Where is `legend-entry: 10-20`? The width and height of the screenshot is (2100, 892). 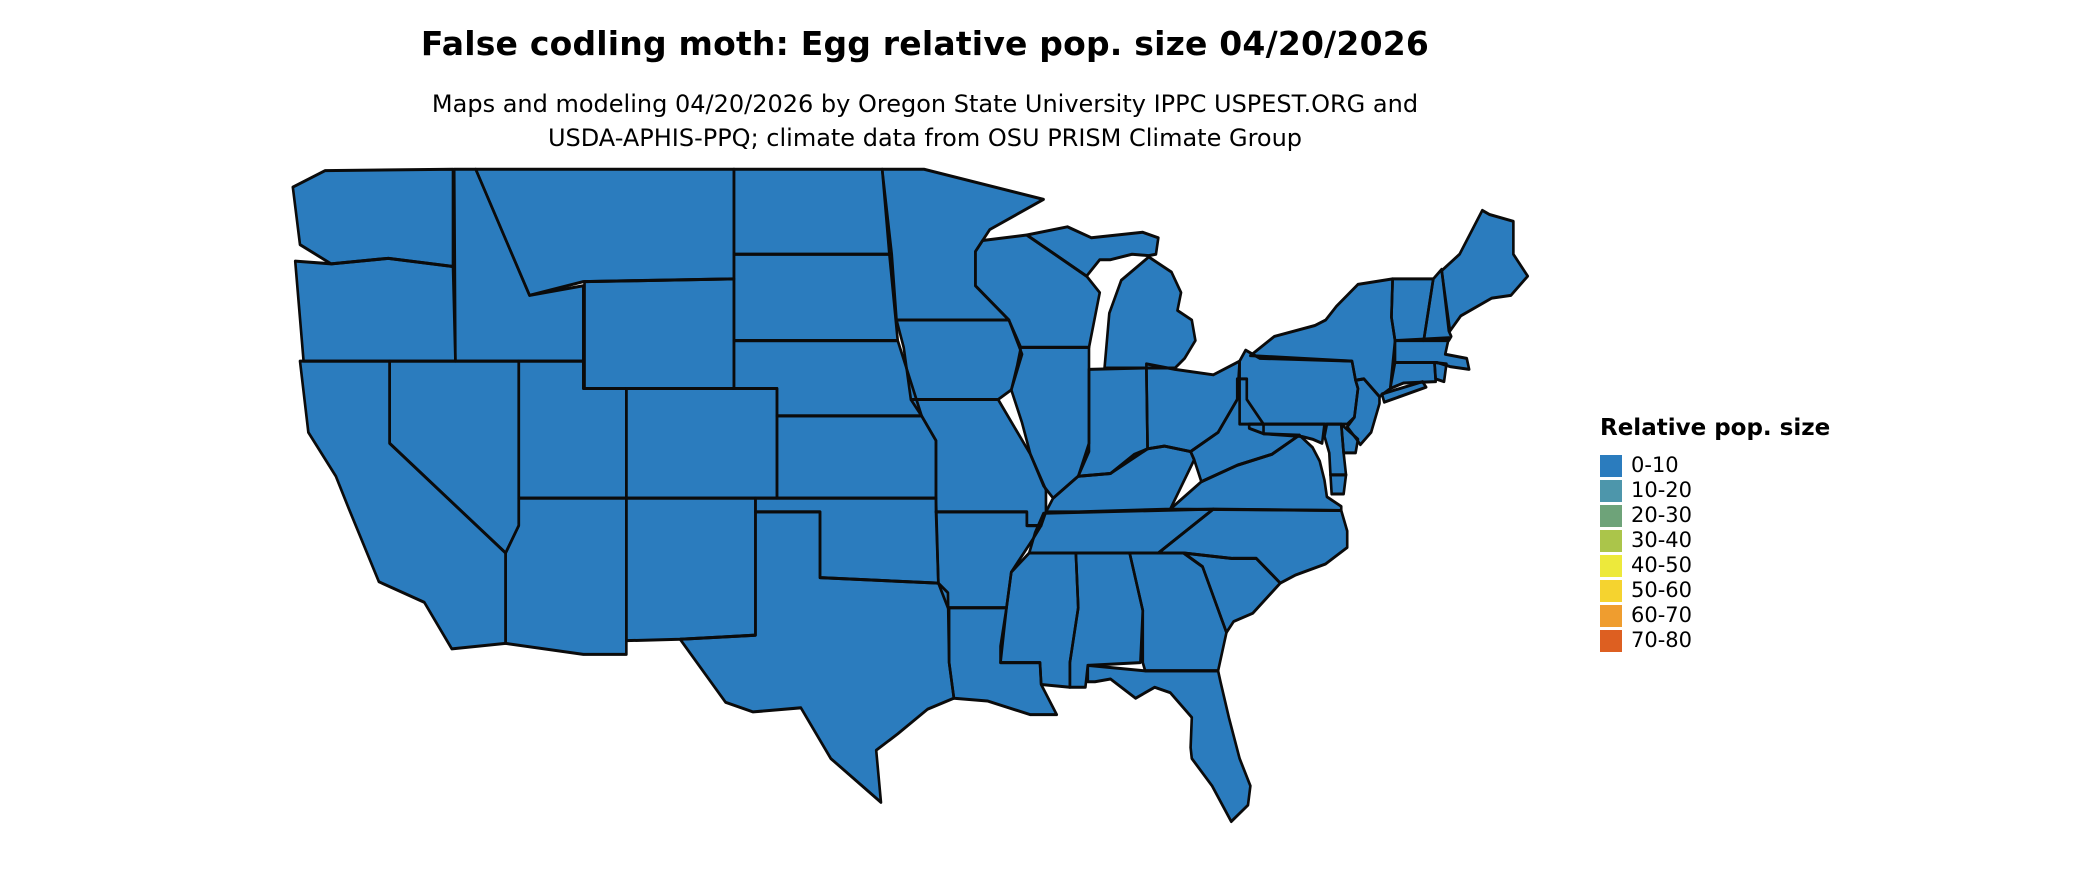
legend-entry: 10-20 is located at coordinates (1715, 490).